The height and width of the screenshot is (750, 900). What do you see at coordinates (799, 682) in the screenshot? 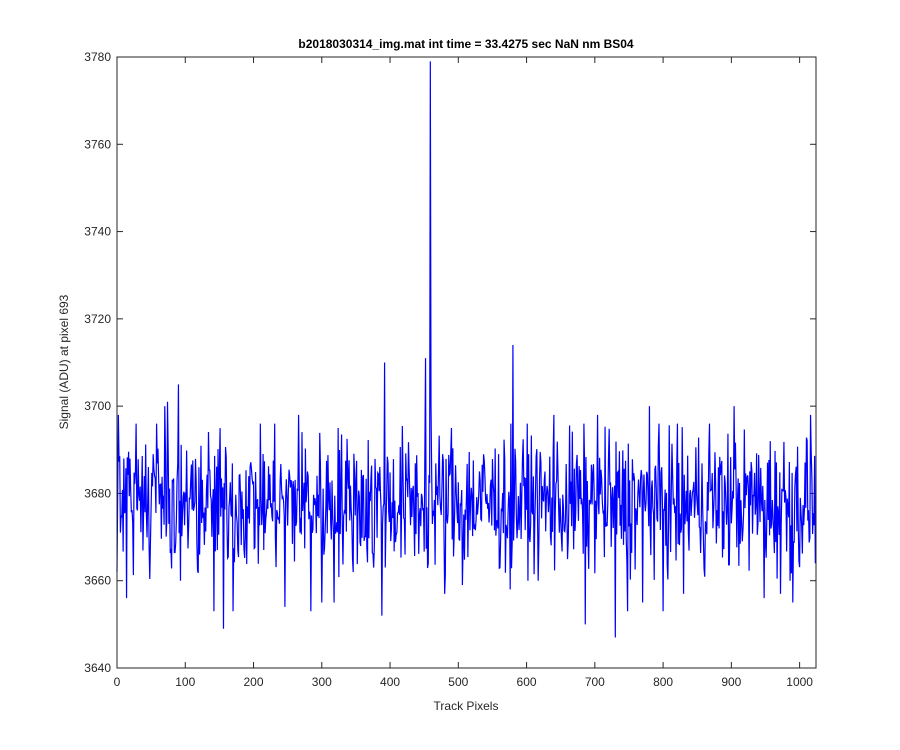
I see `x-tick-label-10: 1000` at bounding box center [799, 682].